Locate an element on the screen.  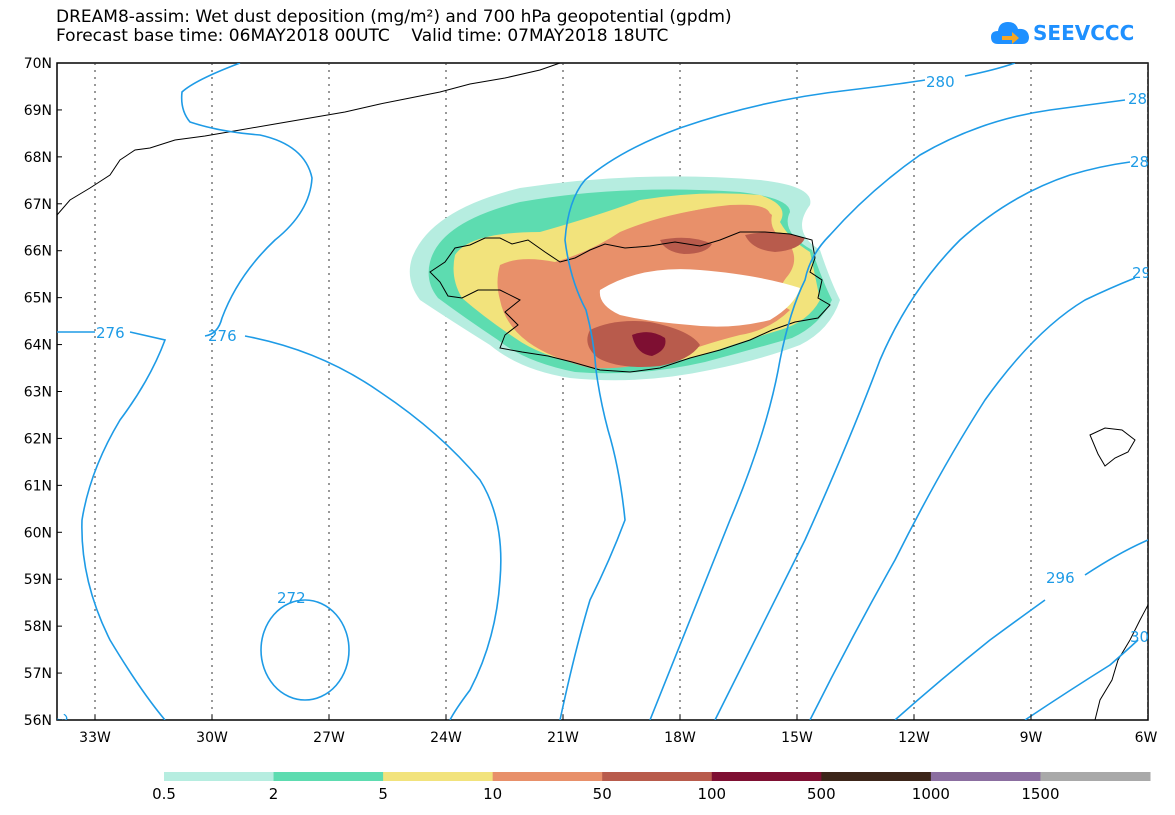
lat-tick-label: 60N is located at coordinates (38, 533).